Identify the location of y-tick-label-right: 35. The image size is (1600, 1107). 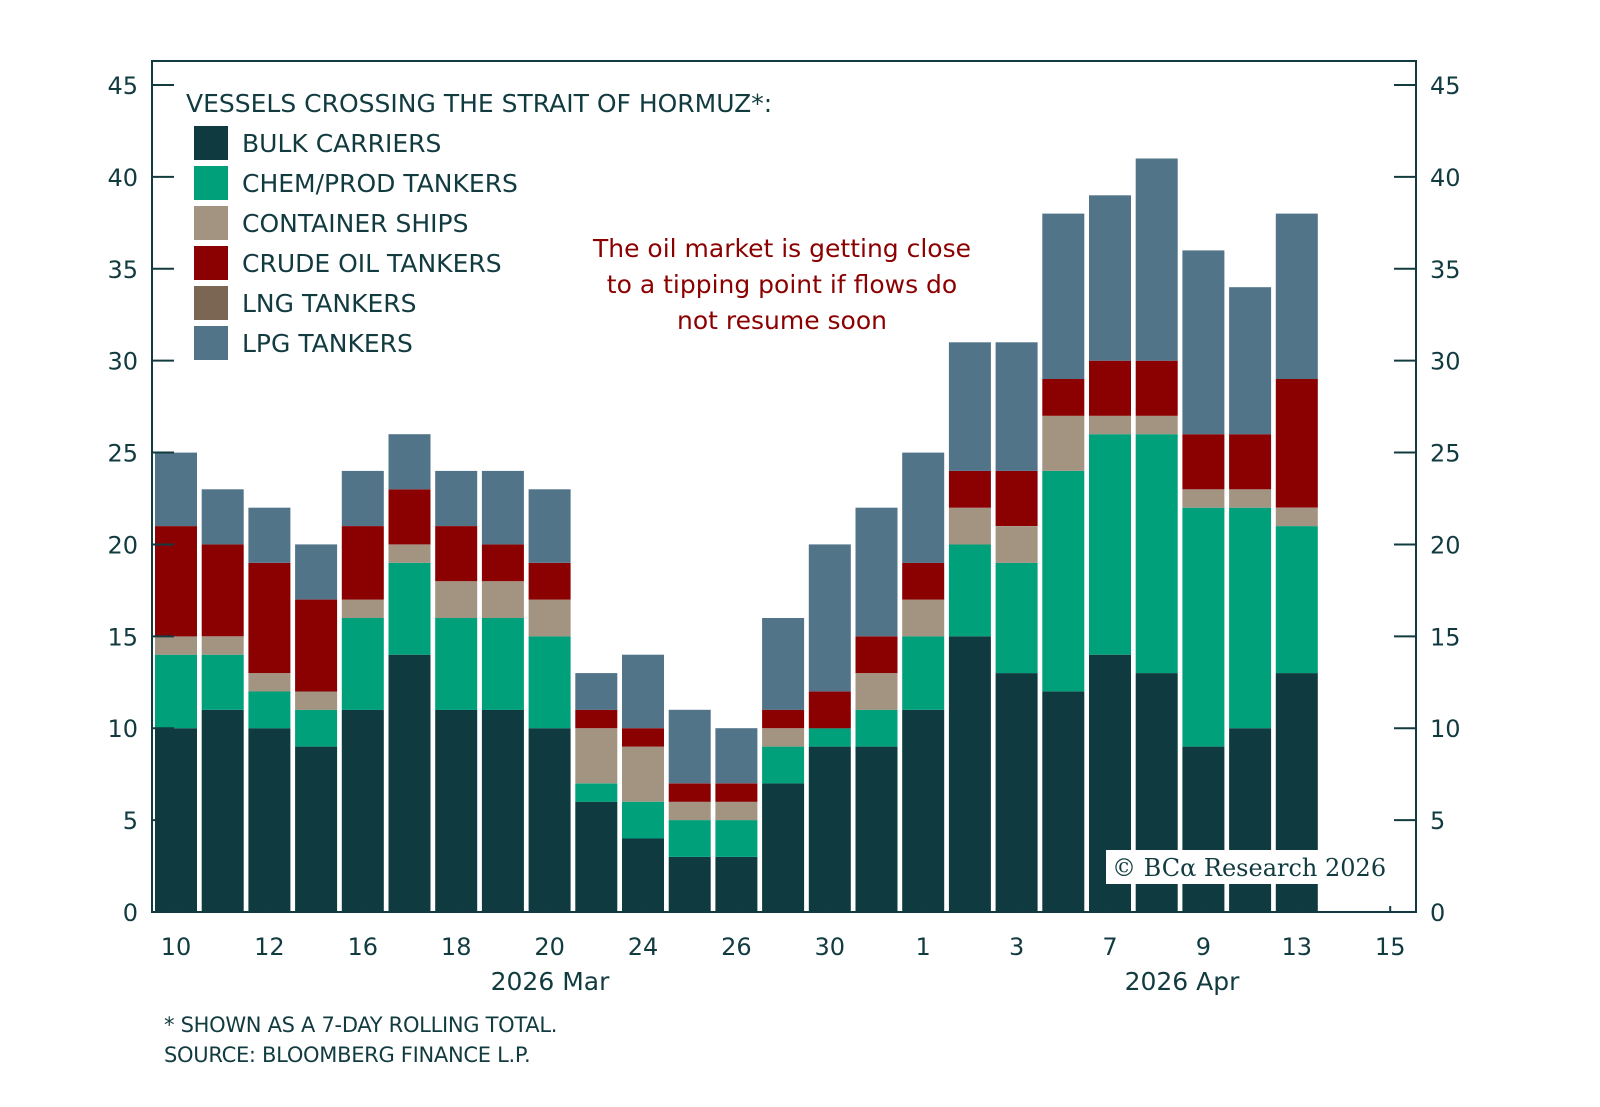
(1445, 270).